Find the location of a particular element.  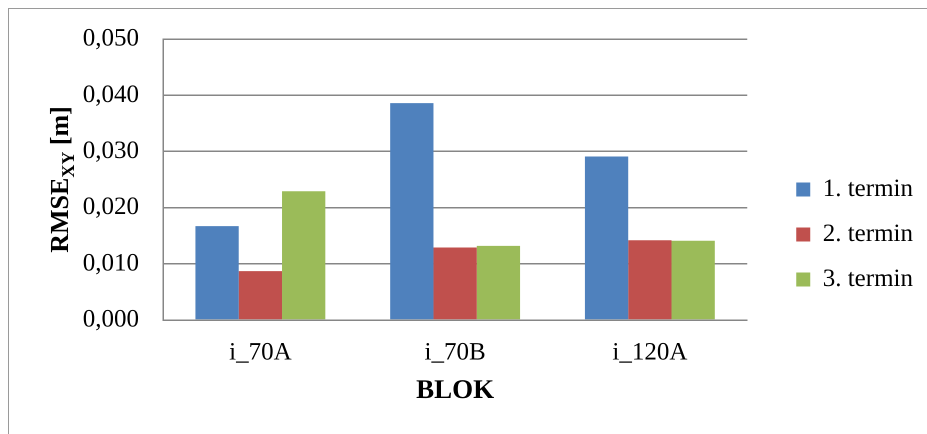

x-tick-label: i_70B is located at coordinates (455, 352).